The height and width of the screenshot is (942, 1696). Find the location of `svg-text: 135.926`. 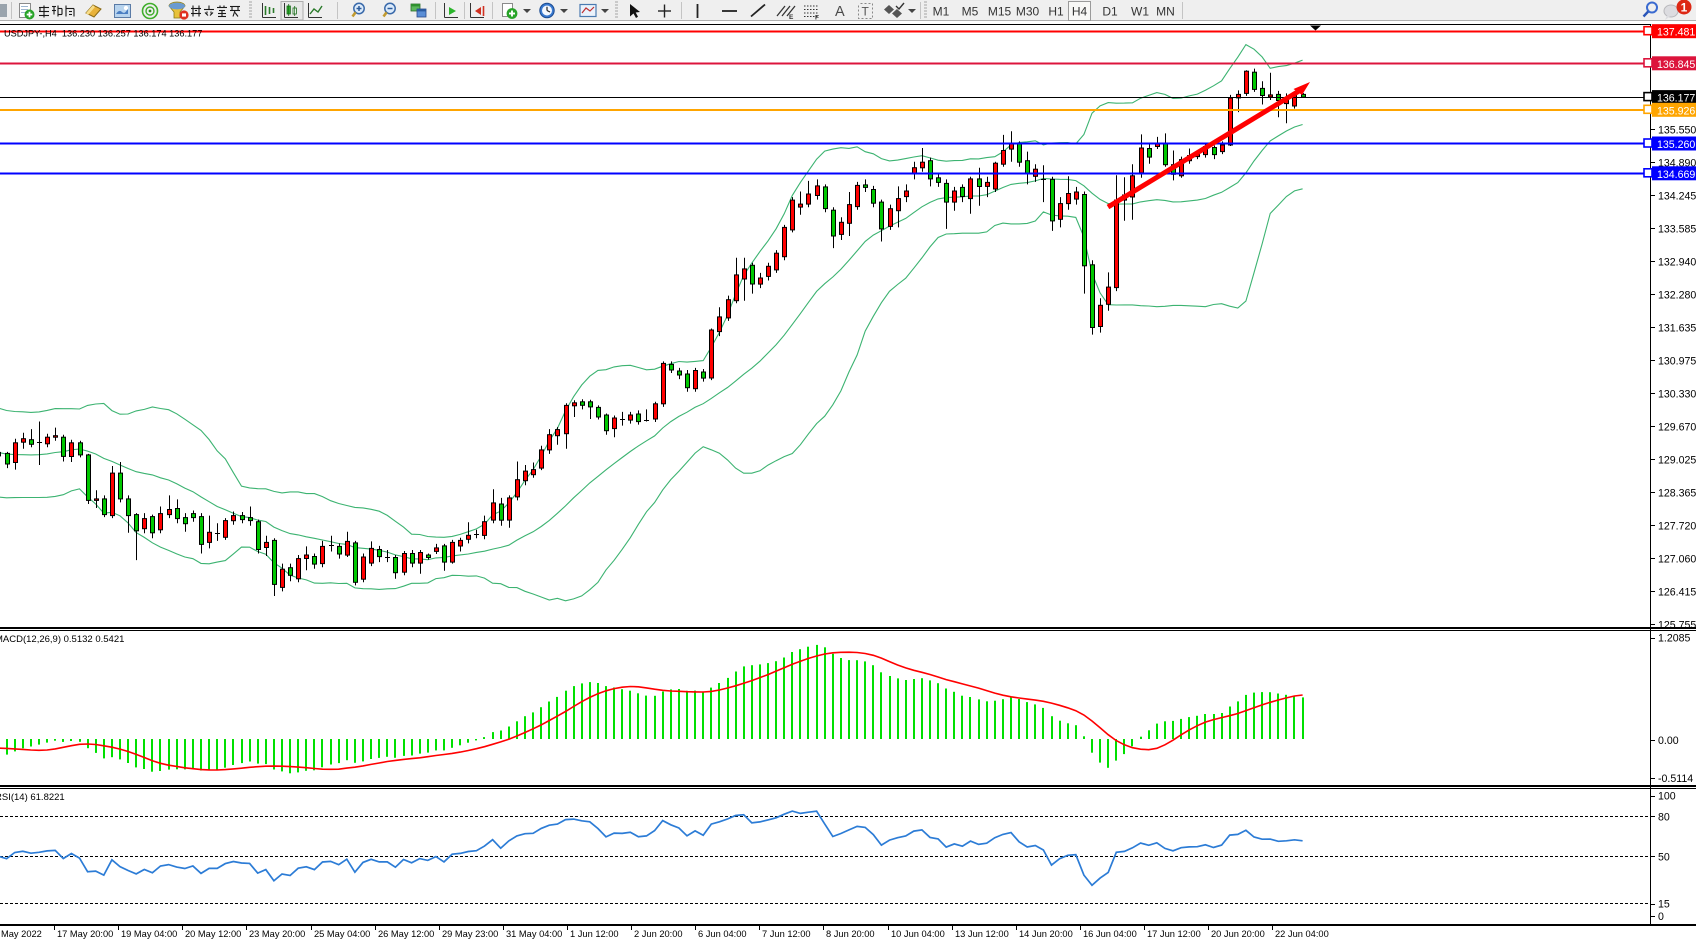

svg-text: 135.926 is located at coordinates (1676, 111).